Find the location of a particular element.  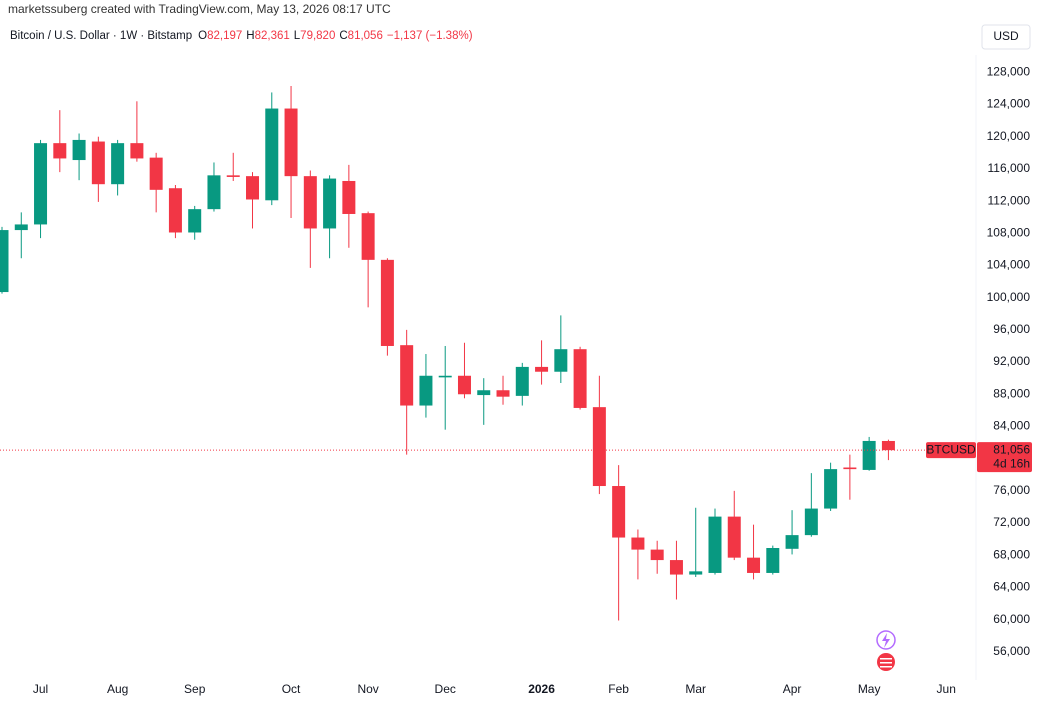

y-tick-label: 108,000 is located at coordinates (1009, 232).